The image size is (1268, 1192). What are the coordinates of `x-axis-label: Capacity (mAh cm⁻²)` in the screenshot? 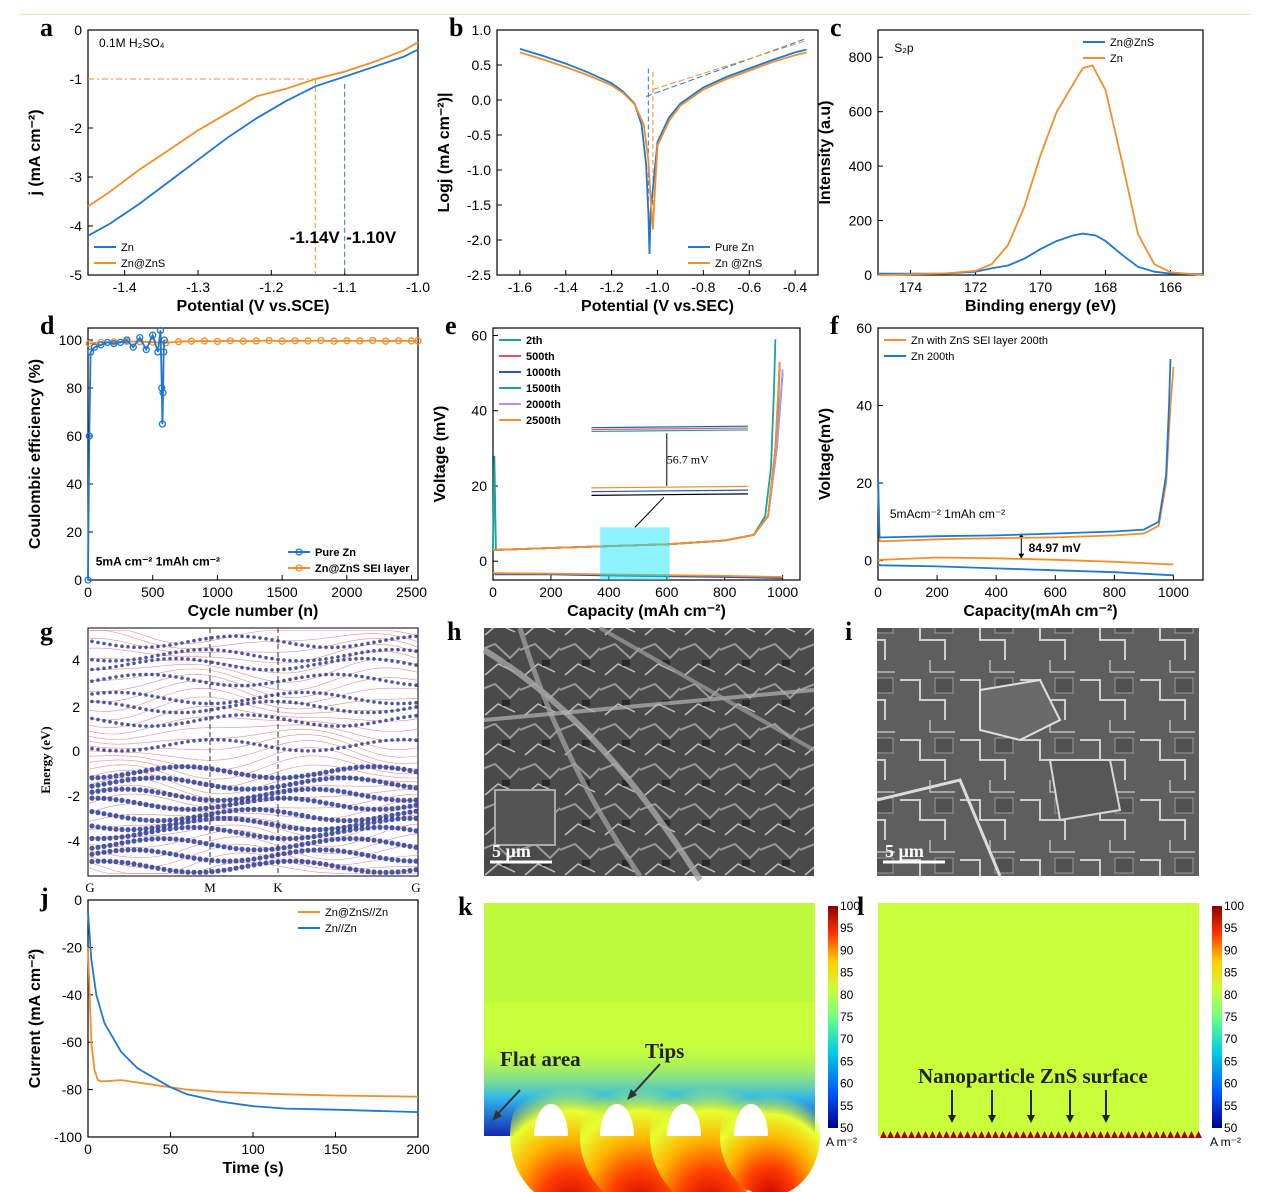 It's located at (646, 611).